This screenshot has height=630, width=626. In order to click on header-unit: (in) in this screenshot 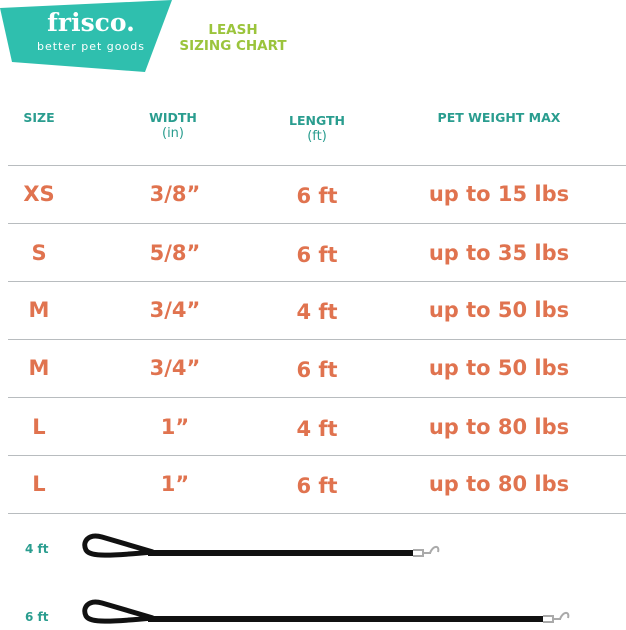, I will do `click(173, 133)`.